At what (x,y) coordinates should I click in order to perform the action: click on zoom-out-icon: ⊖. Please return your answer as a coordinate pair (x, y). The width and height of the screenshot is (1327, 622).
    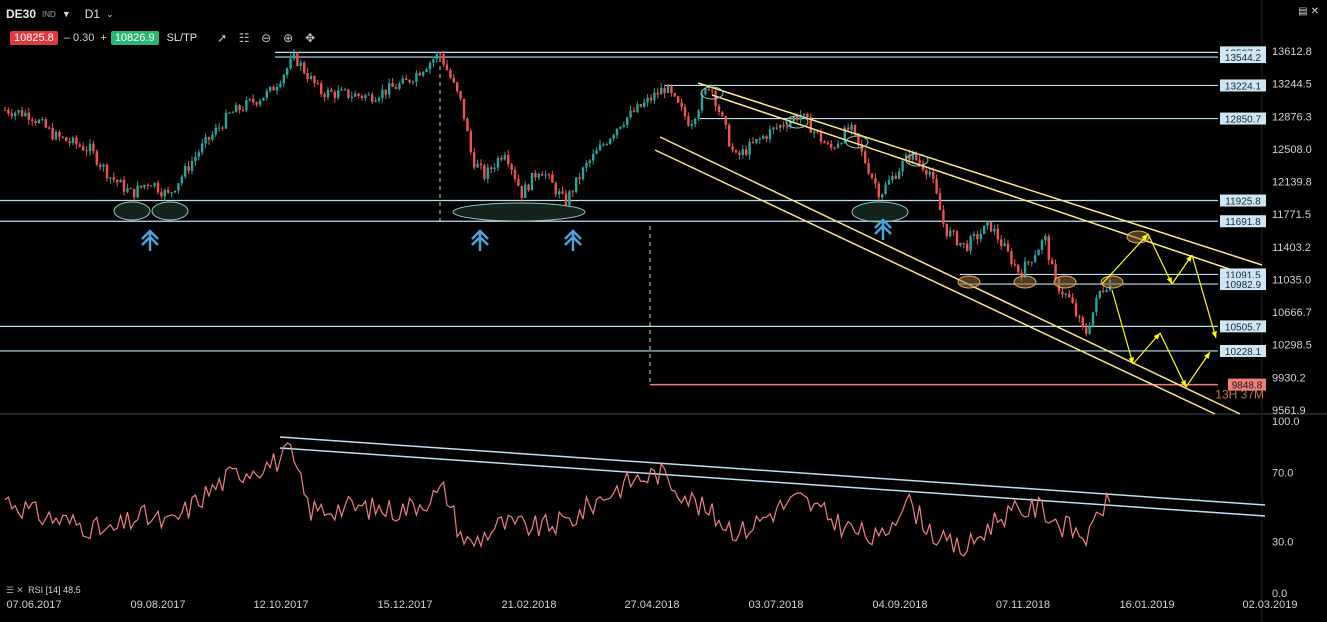
    Looking at the image, I should click on (266, 38).